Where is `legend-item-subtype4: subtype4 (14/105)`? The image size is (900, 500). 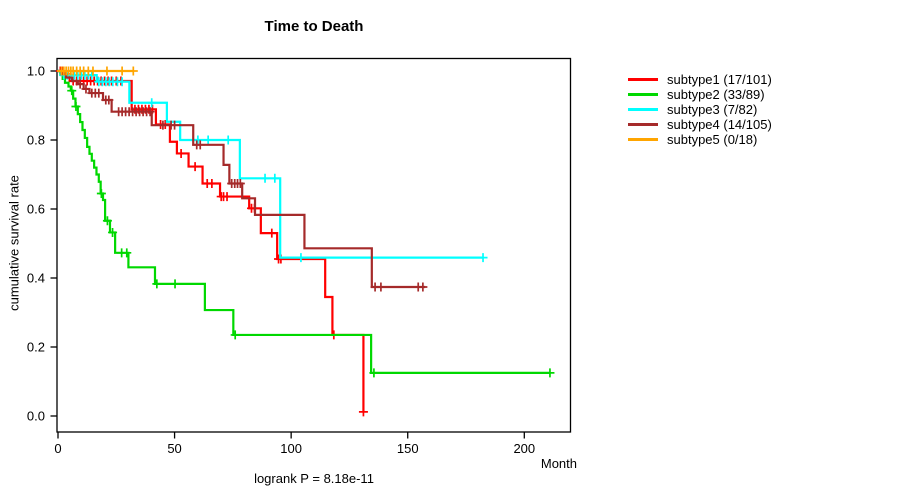
legend-item-subtype4: subtype4 (14/105) is located at coordinates (700, 124).